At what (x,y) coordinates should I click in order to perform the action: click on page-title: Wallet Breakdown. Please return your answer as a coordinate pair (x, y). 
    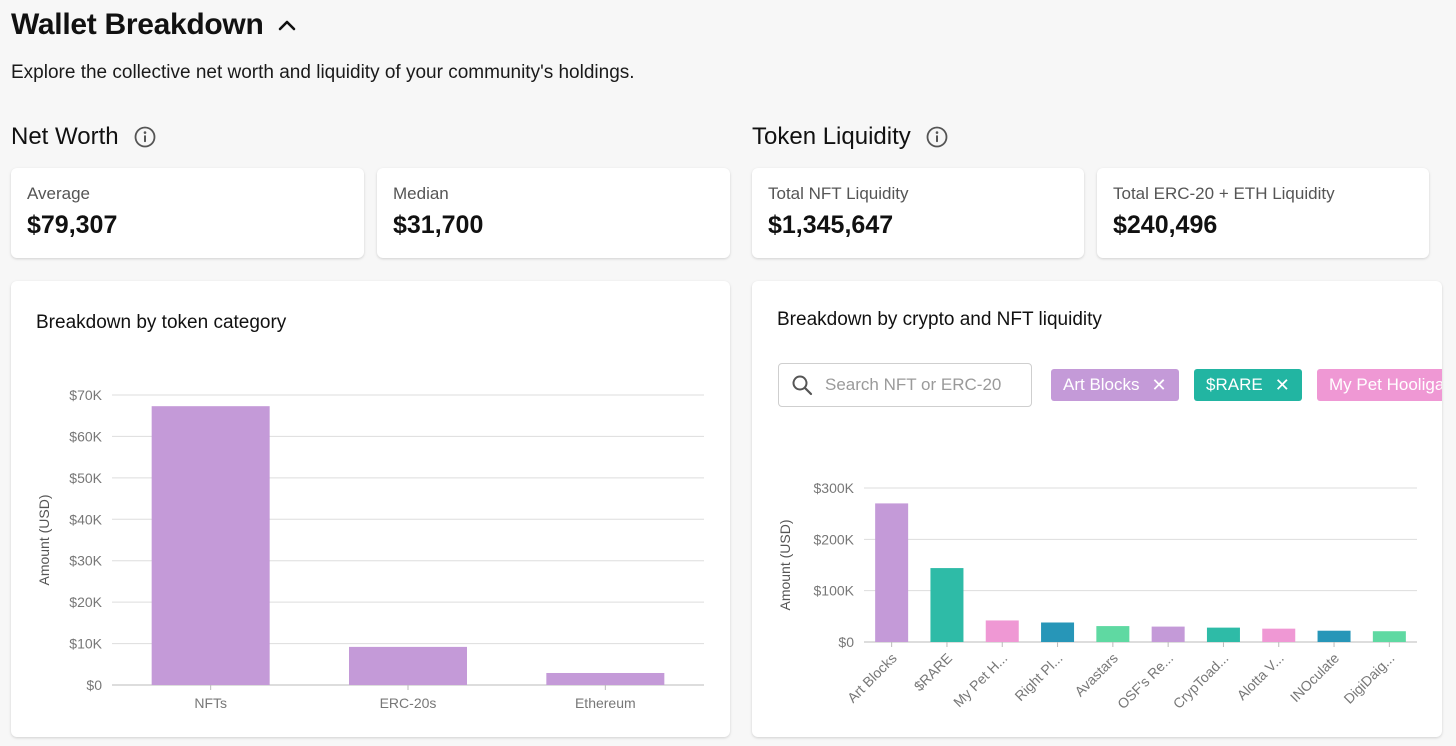
    Looking at the image, I should click on (137, 24).